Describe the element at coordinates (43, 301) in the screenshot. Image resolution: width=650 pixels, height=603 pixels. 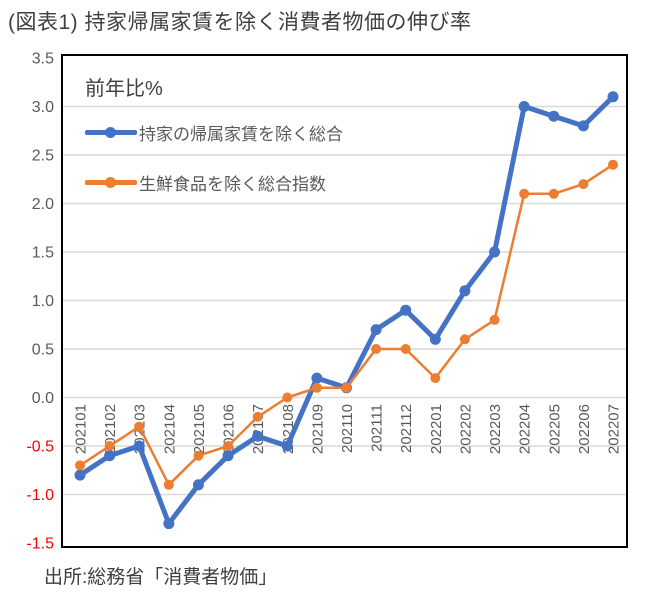
I see `y-axis-tick-label: 1.0` at that location.